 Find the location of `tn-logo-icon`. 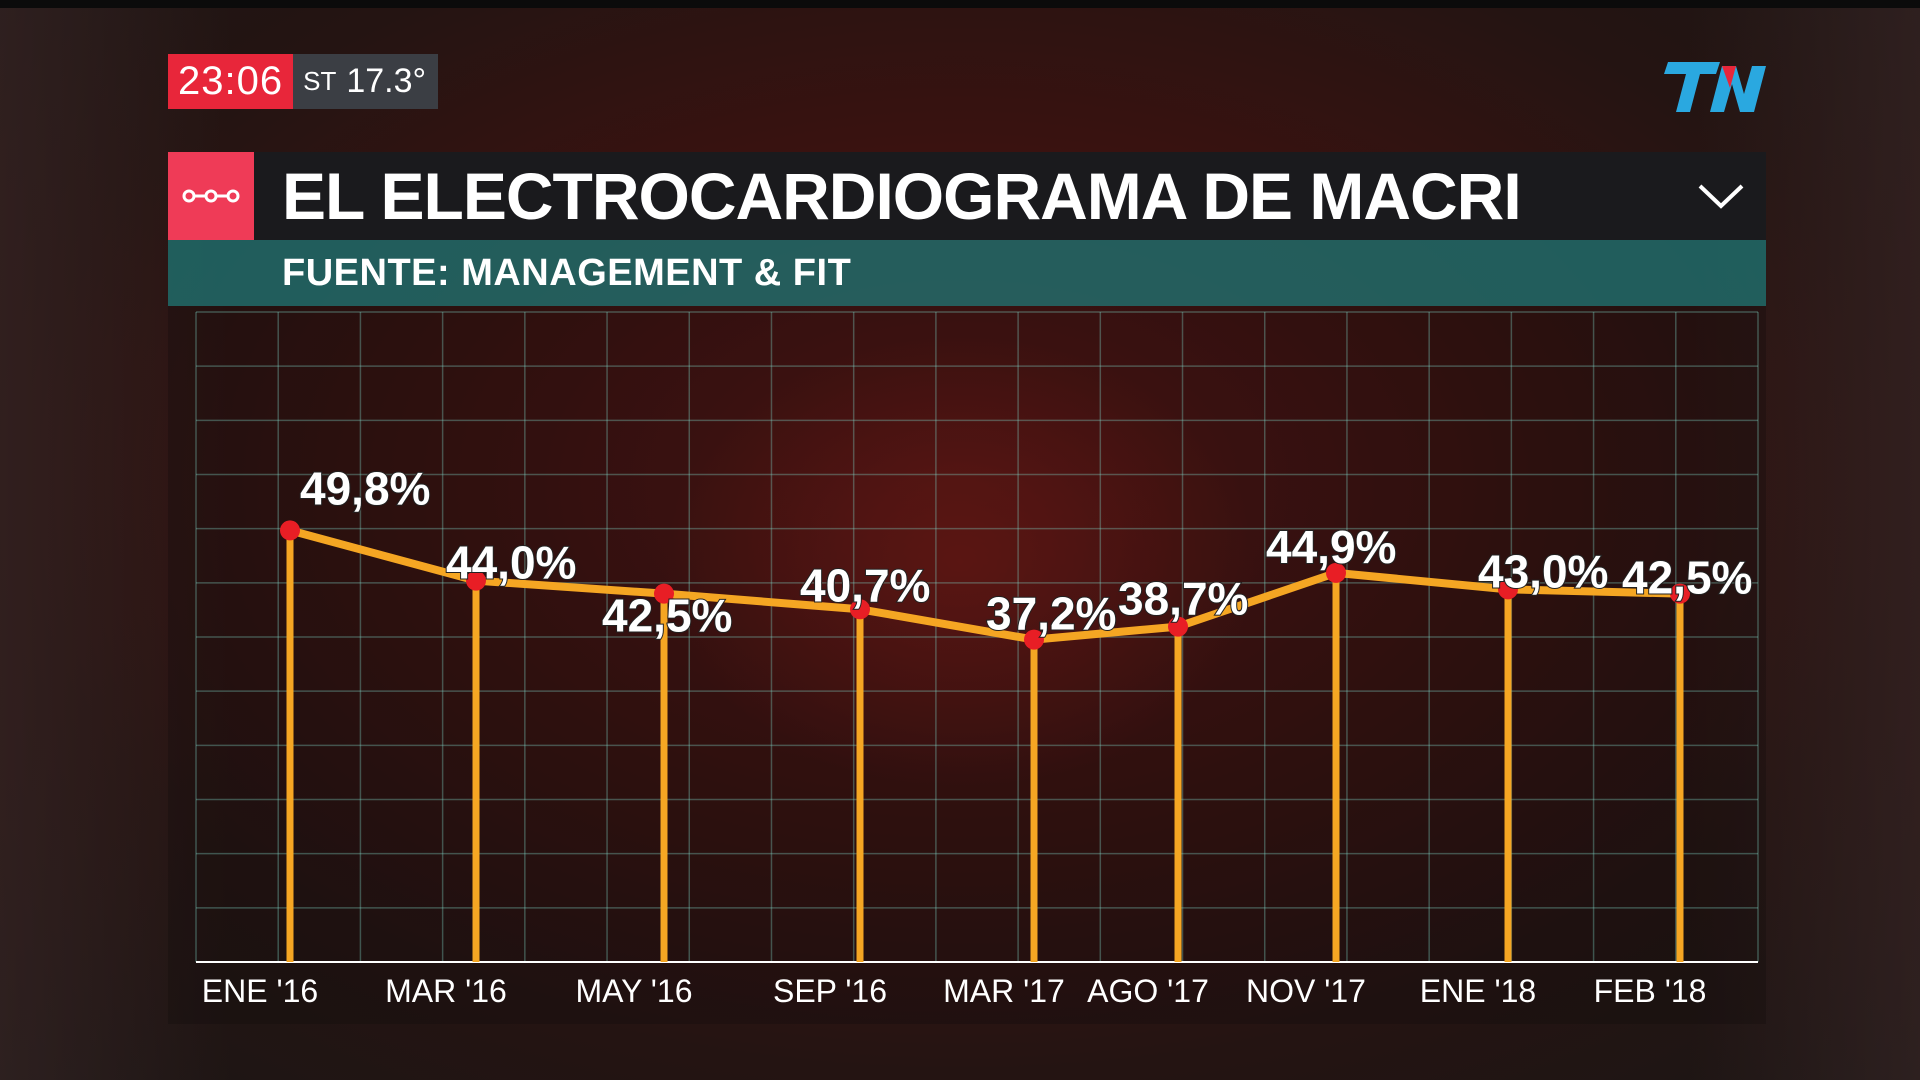

tn-logo-icon is located at coordinates (1718, 87).